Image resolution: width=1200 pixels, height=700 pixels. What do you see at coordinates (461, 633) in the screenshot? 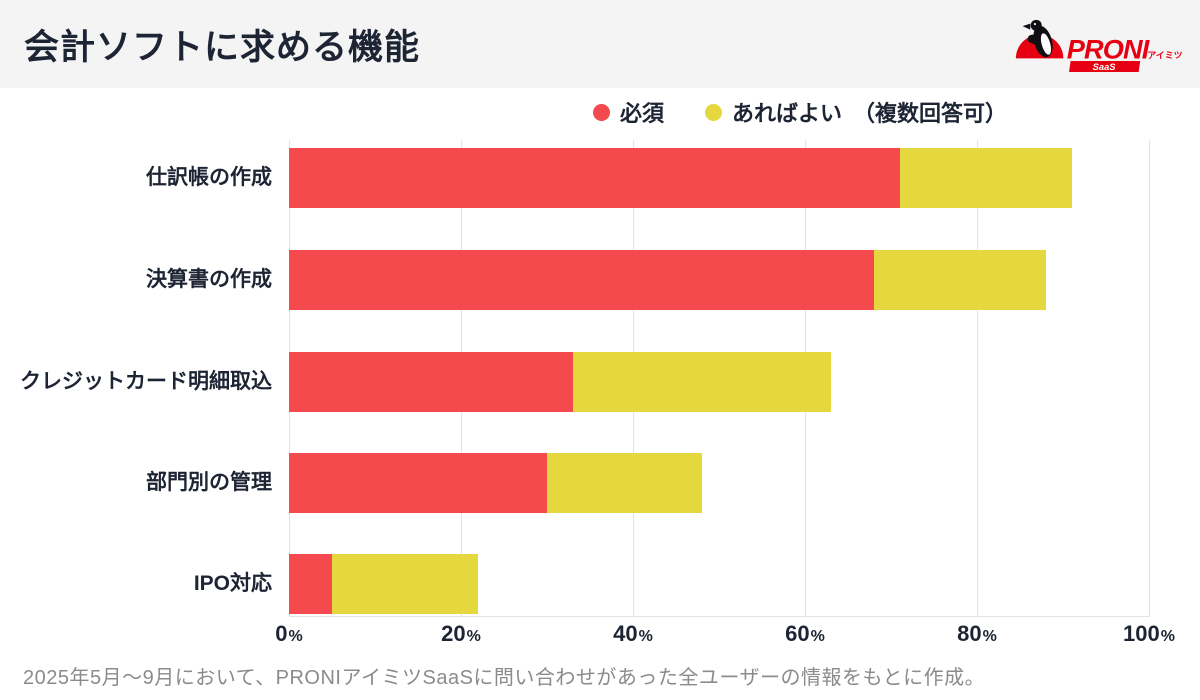
I see `x-axis-tick-label: 20%` at bounding box center [461, 633].